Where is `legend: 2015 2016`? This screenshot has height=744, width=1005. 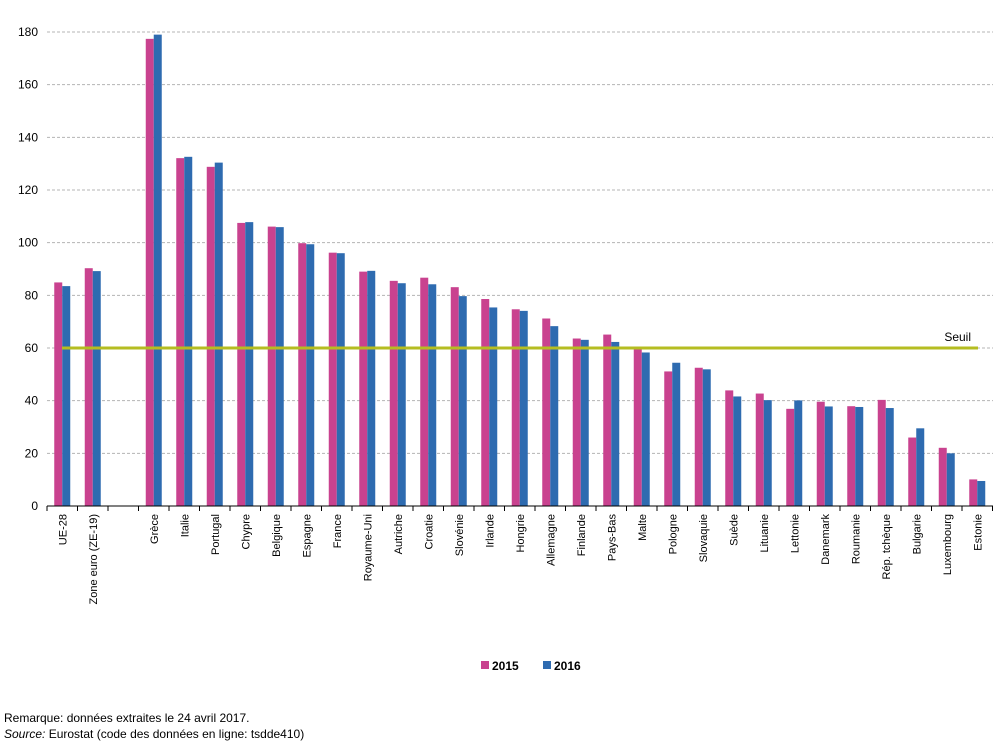 legend: 2015 2016 is located at coordinates (531, 666).